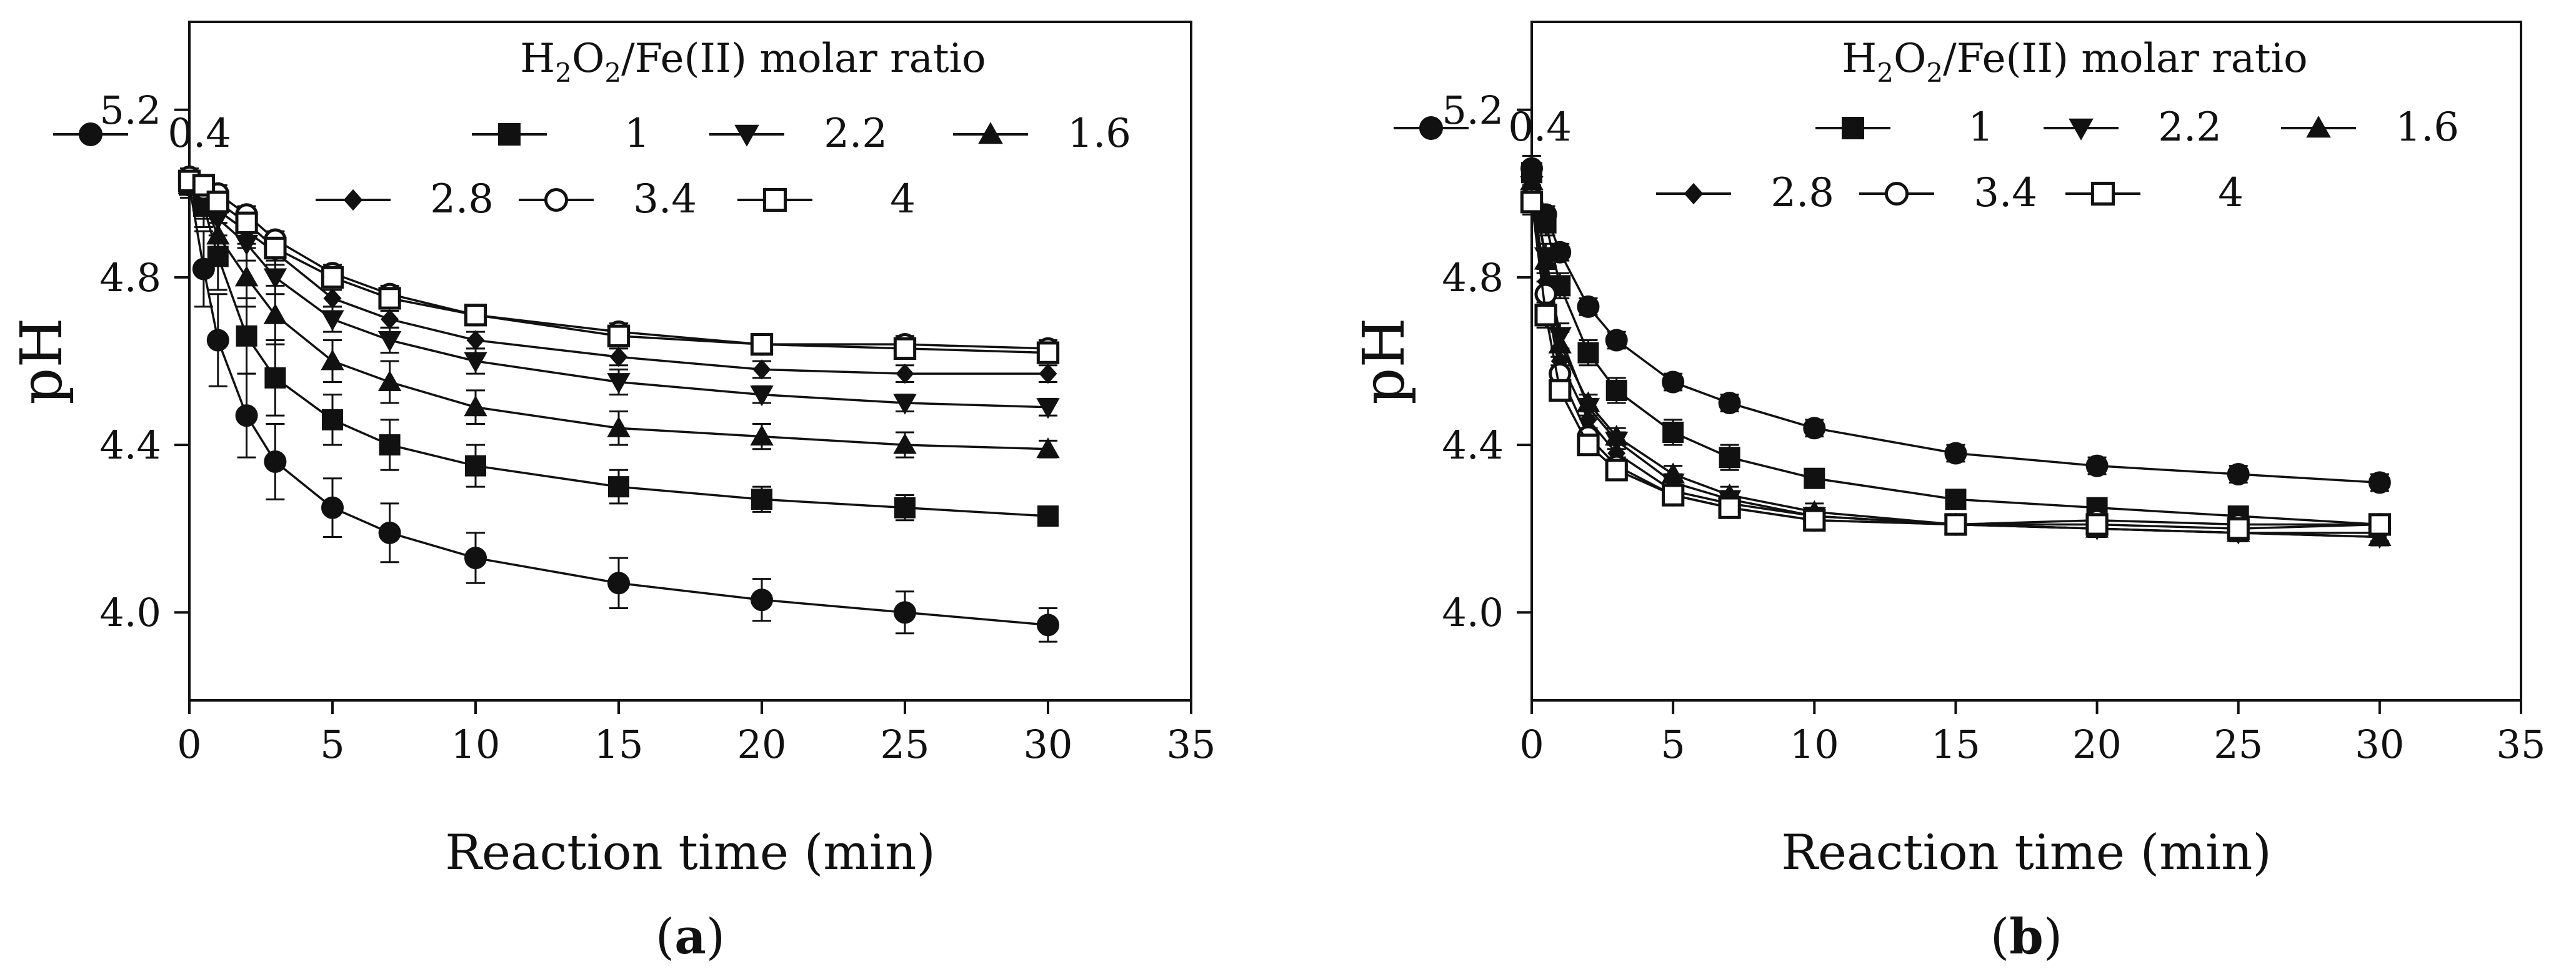 Image resolution: width=2576 pixels, height=979 pixels. I want to click on x-tick-label: 5, so click(332, 744).